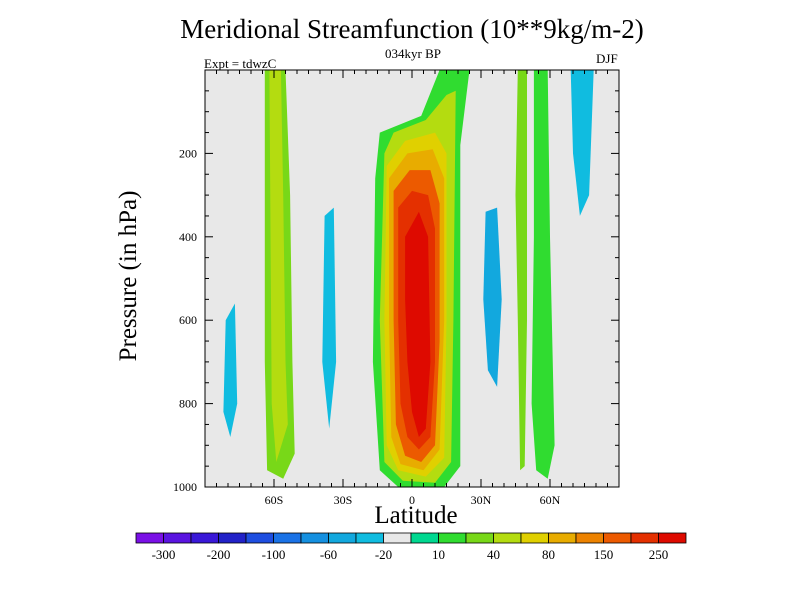  What do you see at coordinates (188, 404) in the screenshot?
I see `y-tick-label: 800` at bounding box center [188, 404].